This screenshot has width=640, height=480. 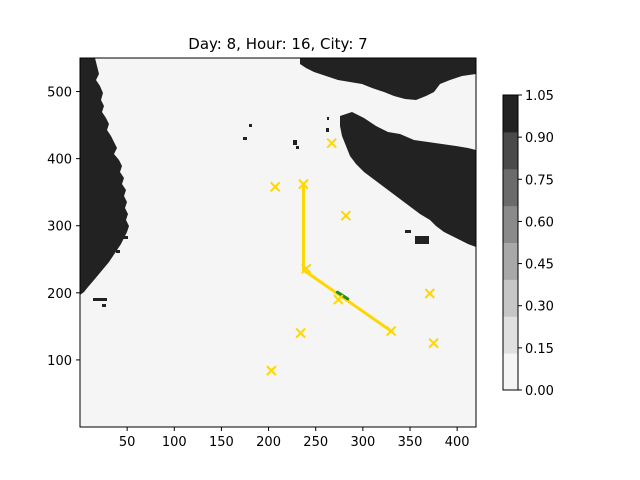 What do you see at coordinates (528, 244) in the screenshot?
I see `colorbar: 0.00 0.15 0.30 0.45 0.60 0.75 0.90 1.05` at bounding box center [528, 244].